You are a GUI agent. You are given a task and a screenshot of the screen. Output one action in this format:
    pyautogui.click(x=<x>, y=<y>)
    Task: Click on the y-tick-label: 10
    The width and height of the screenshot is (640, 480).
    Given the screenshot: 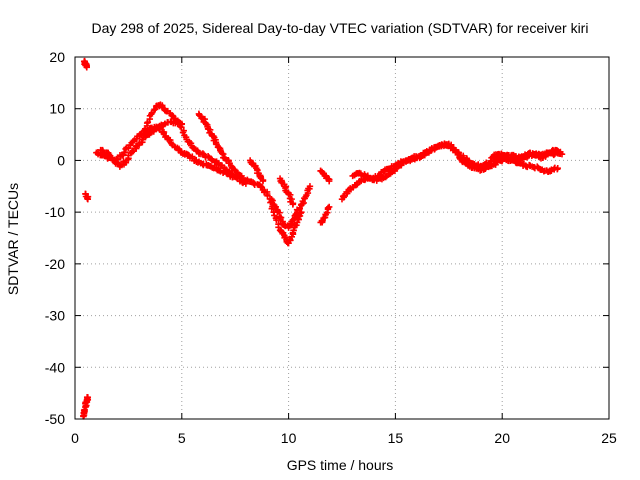 What is the action you would take?
    pyautogui.click(x=57, y=109)
    